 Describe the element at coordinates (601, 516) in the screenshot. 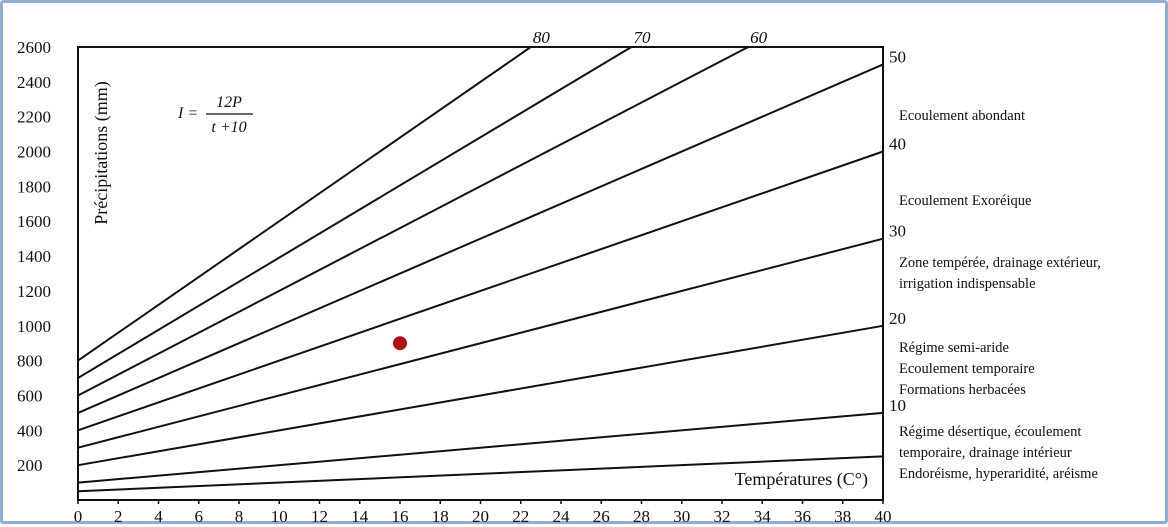

I see `x-tick-label: 26` at that location.